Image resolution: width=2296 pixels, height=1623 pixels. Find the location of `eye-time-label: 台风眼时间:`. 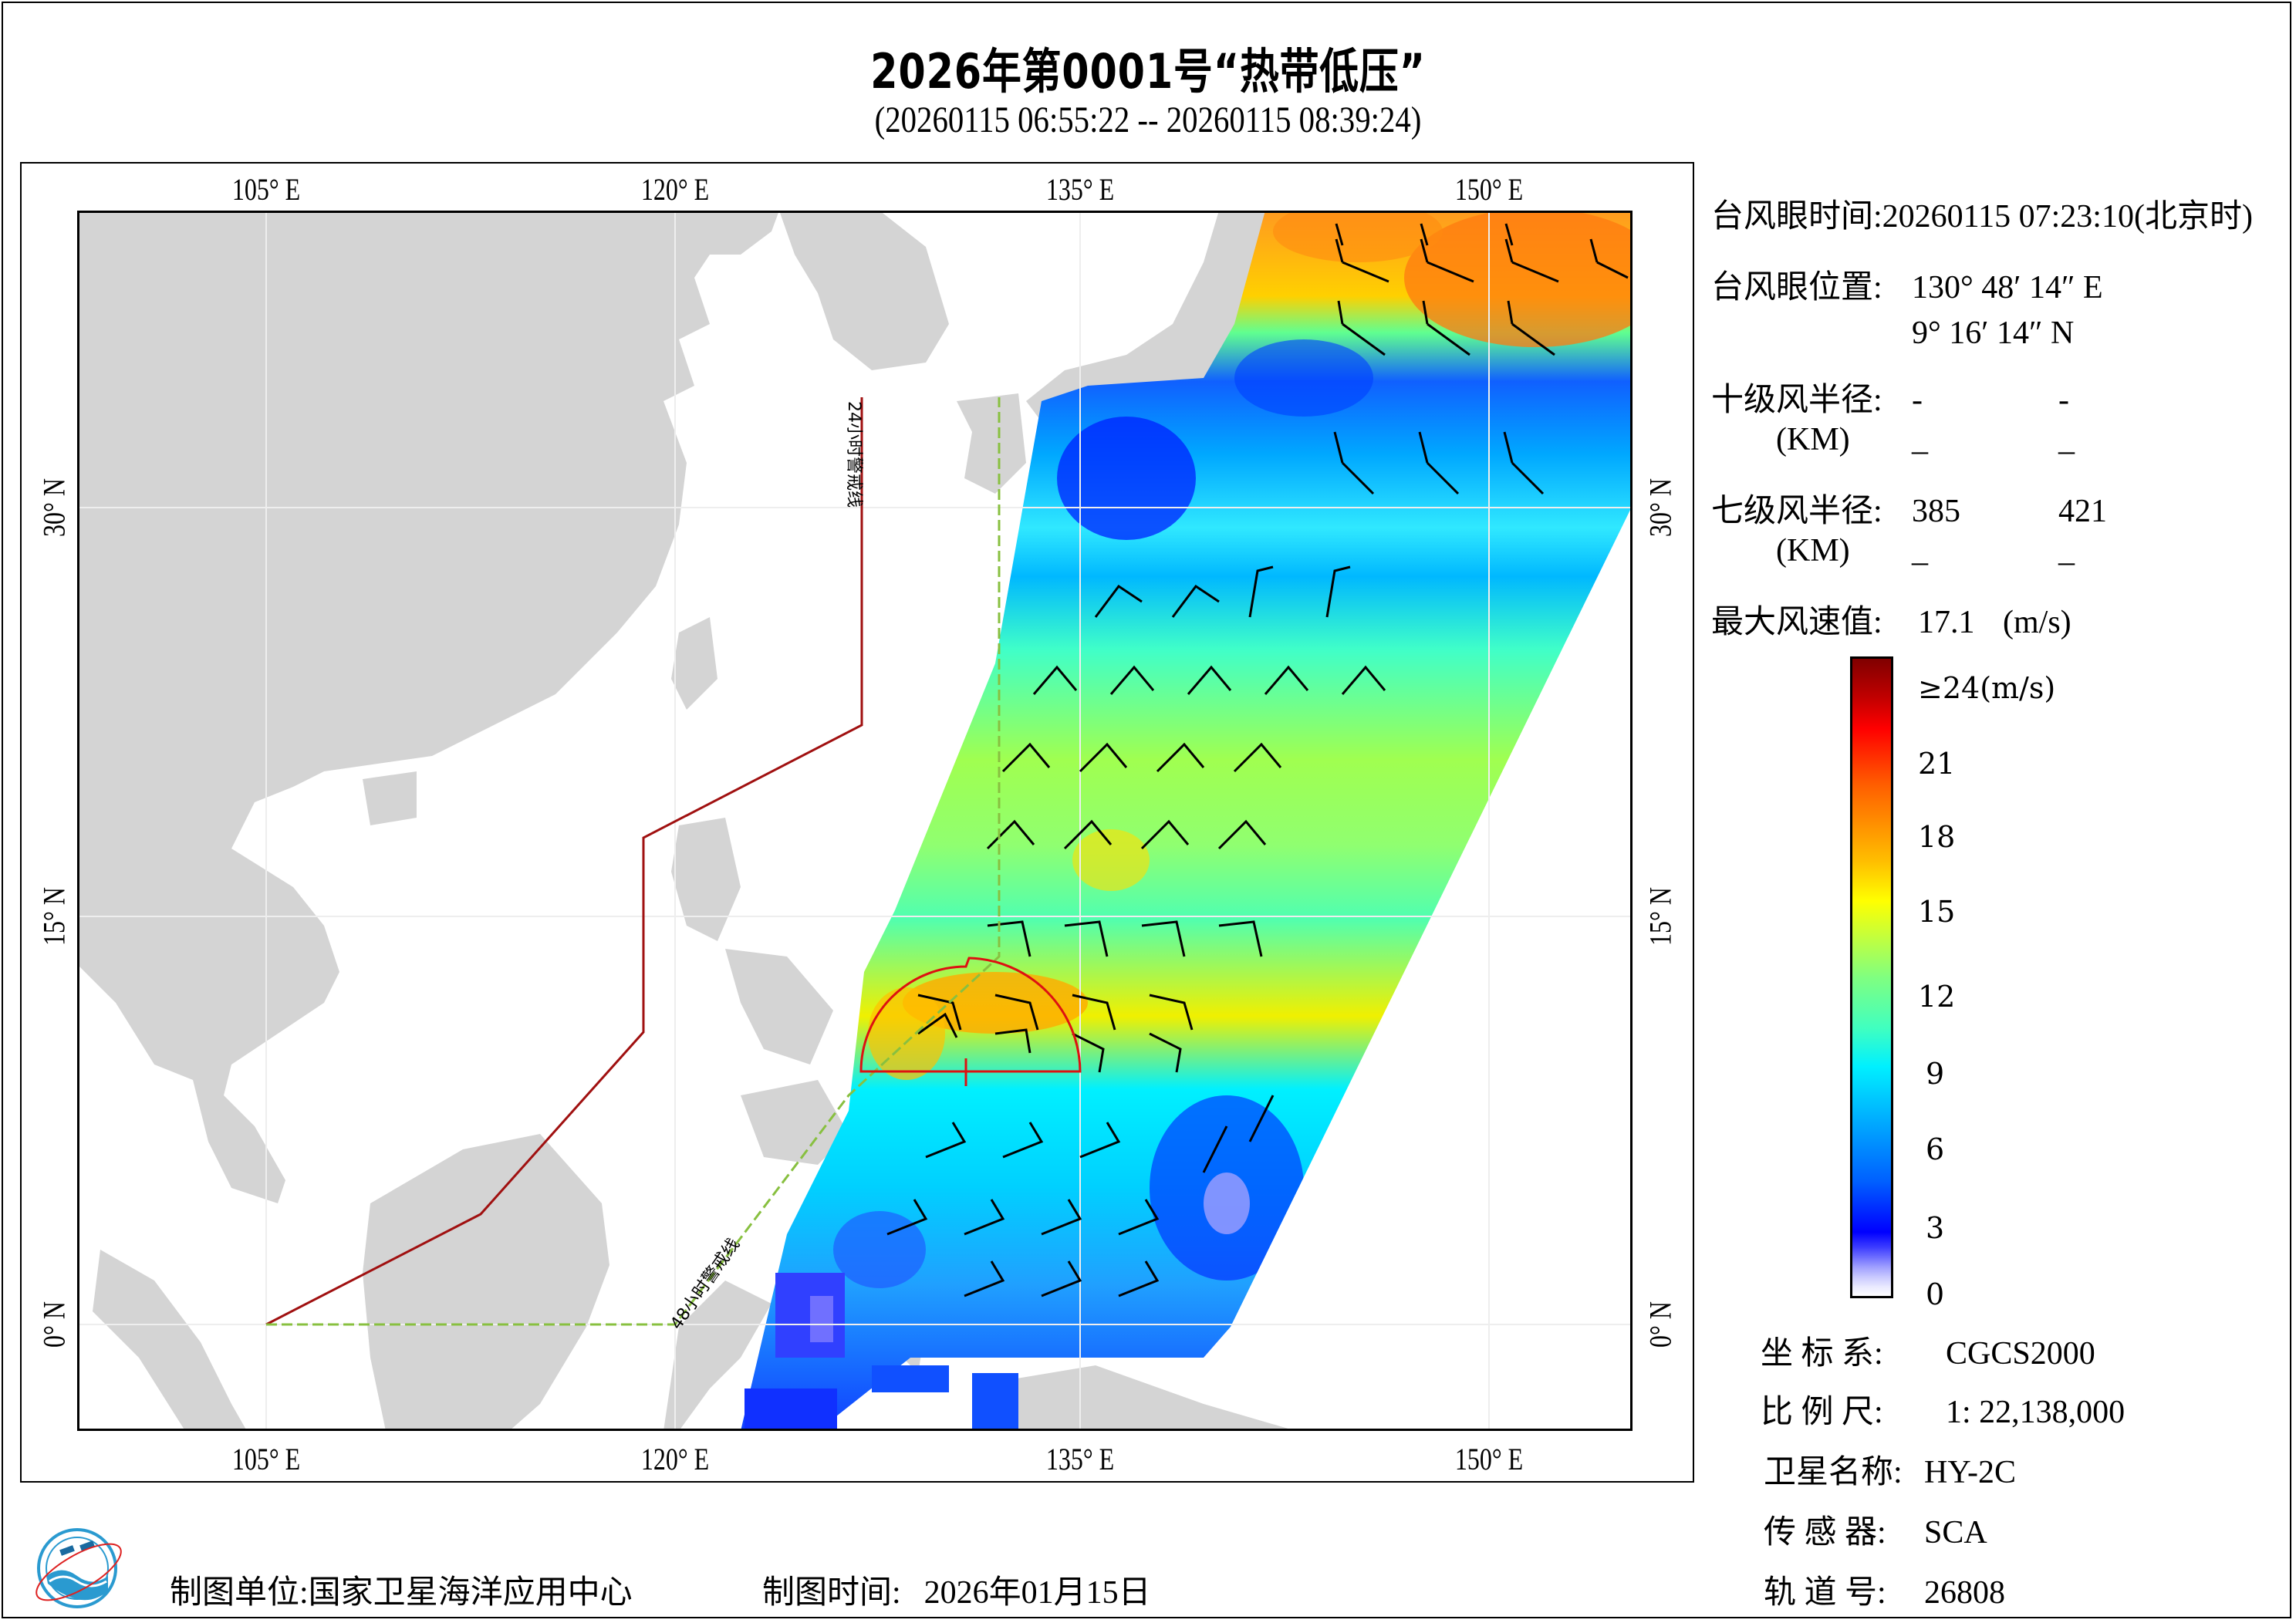

eye-time-label: 台风眼时间: is located at coordinates (1796, 217).